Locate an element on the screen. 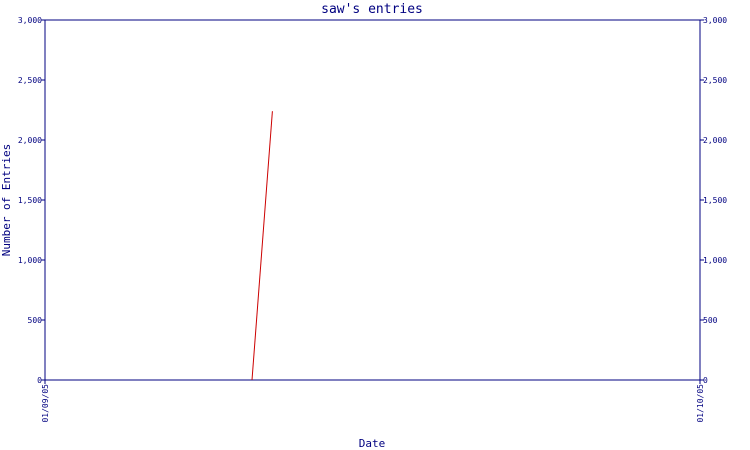 Image resolution: width=750 pixels, height=450 pixels. y-tick-label-right: 1,000 is located at coordinates (715, 260).